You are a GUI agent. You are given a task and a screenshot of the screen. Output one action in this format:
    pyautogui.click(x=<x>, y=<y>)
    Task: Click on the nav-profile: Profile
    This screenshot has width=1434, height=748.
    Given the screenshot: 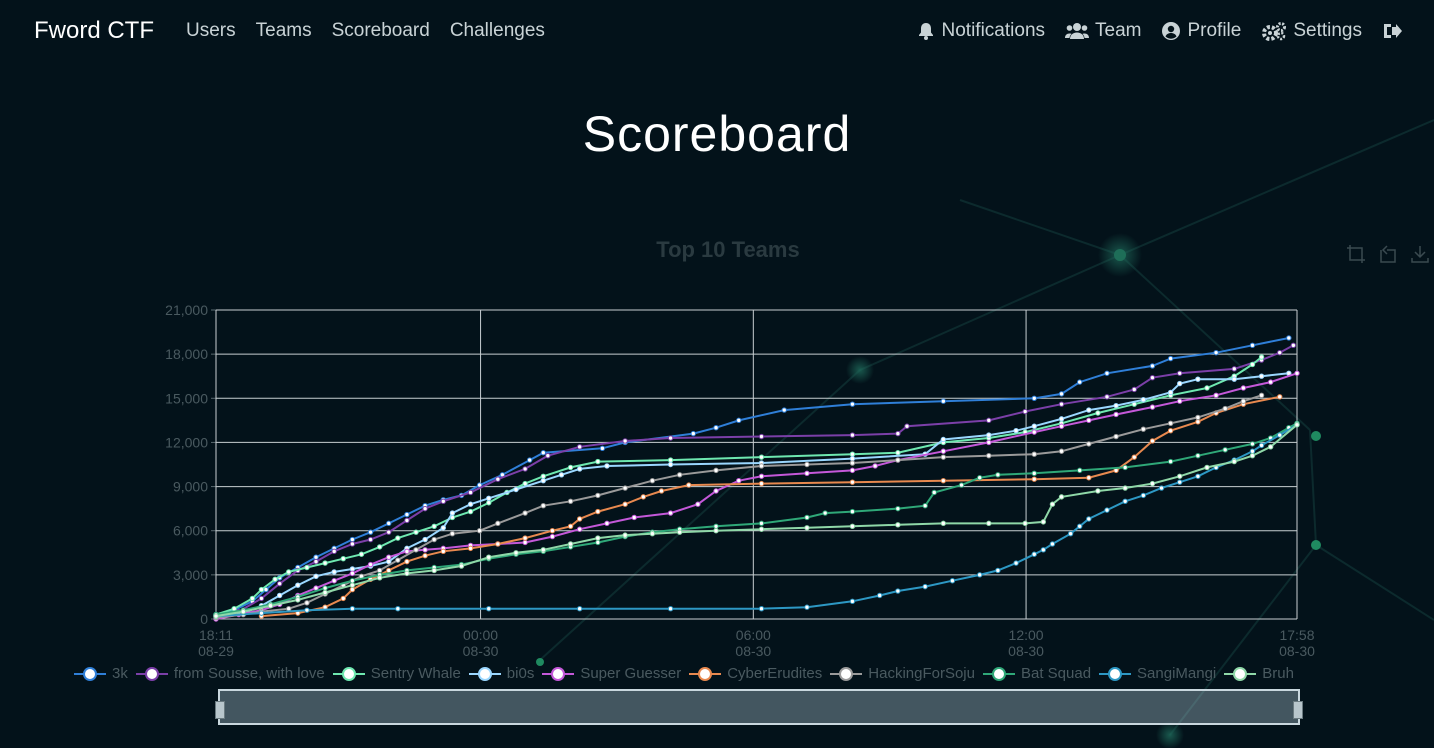 What is the action you would take?
    pyautogui.click(x=1201, y=31)
    